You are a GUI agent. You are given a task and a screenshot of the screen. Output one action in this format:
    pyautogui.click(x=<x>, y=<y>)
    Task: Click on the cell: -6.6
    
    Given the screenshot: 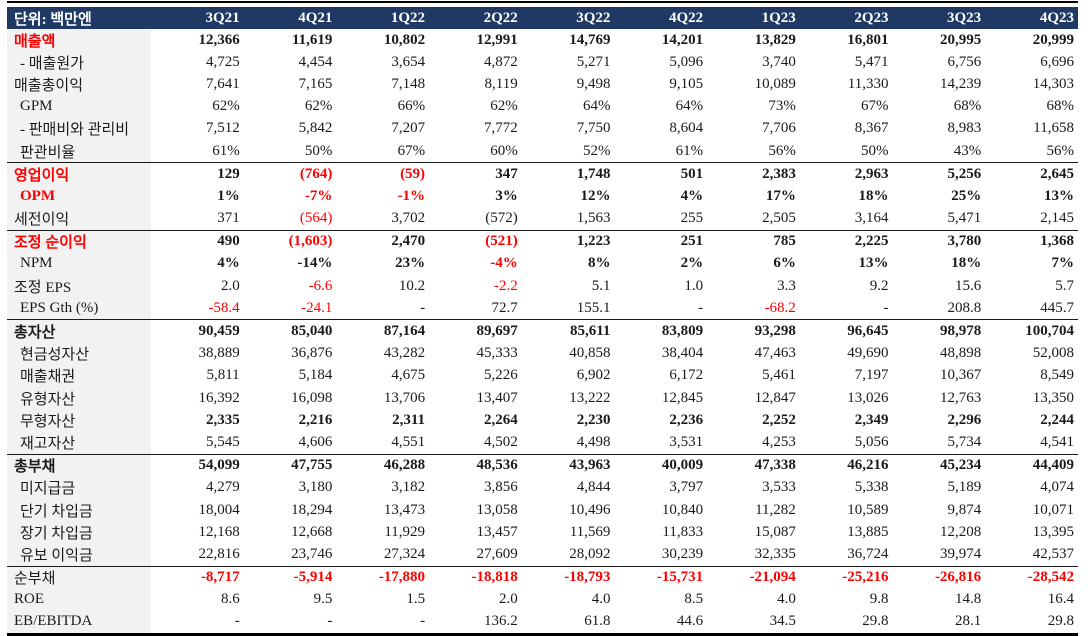 What is the action you would take?
    pyautogui.click(x=320, y=285)
    